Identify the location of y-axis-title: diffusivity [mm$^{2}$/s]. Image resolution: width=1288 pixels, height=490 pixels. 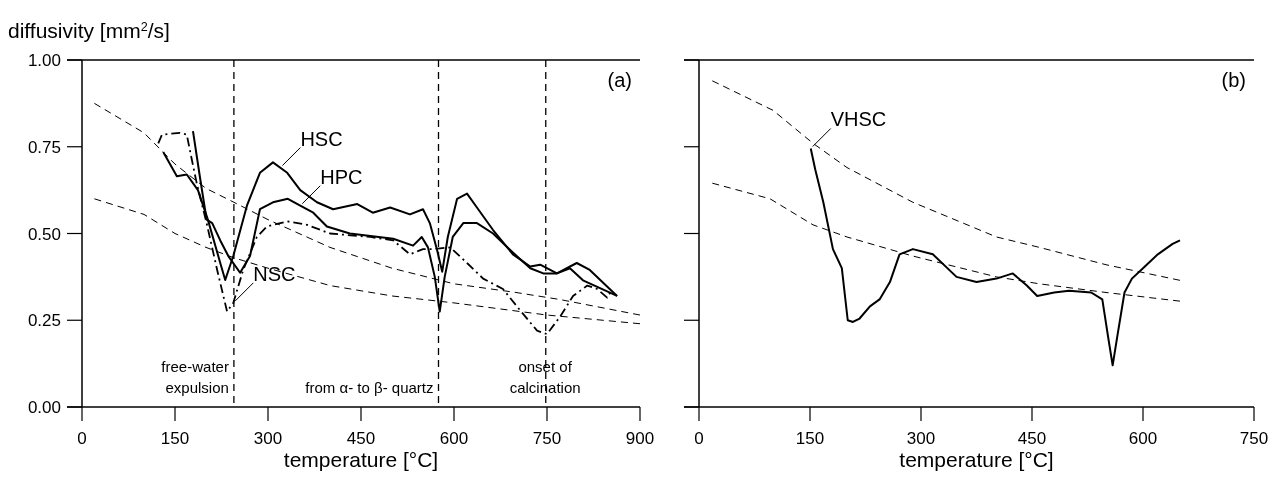
(89, 30).